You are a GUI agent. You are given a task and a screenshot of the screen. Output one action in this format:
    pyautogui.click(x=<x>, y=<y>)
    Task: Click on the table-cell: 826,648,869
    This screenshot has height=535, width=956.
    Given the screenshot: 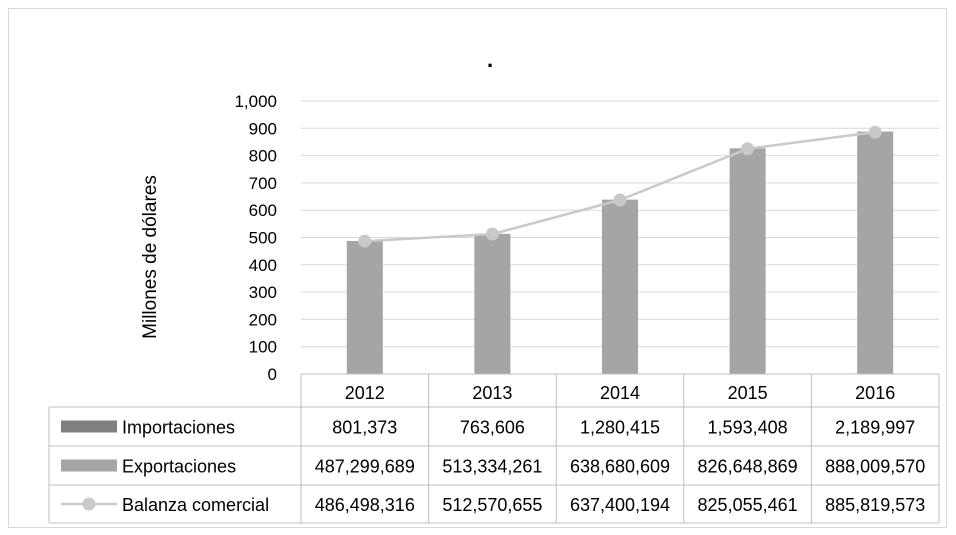 What is the action you would take?
    pyautogui.click(x=748, y=467)
    